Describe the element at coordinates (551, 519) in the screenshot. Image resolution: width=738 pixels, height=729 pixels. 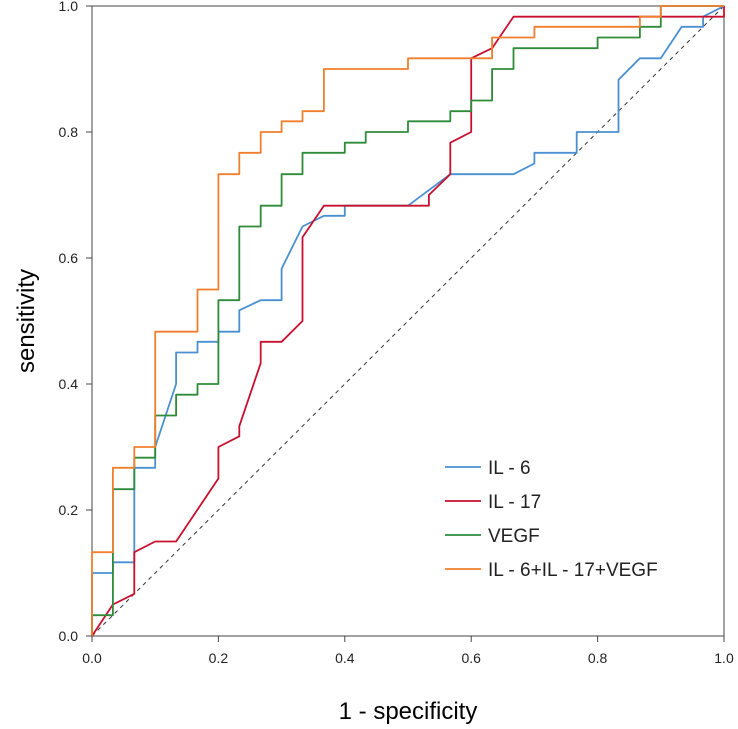
I see `legend: IL - 6 IL - 17 VEGF IL - 6+IL - 17+VEGF` at that location.